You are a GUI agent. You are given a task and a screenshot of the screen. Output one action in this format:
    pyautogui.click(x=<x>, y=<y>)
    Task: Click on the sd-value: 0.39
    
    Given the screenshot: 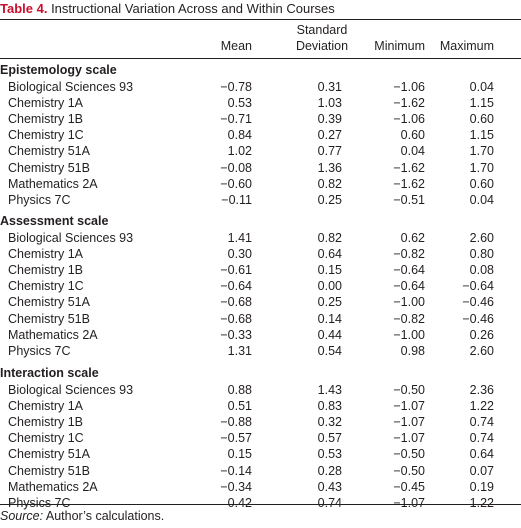 What is the action you would take?
    pyautogui.click(x=329, y=119)
    